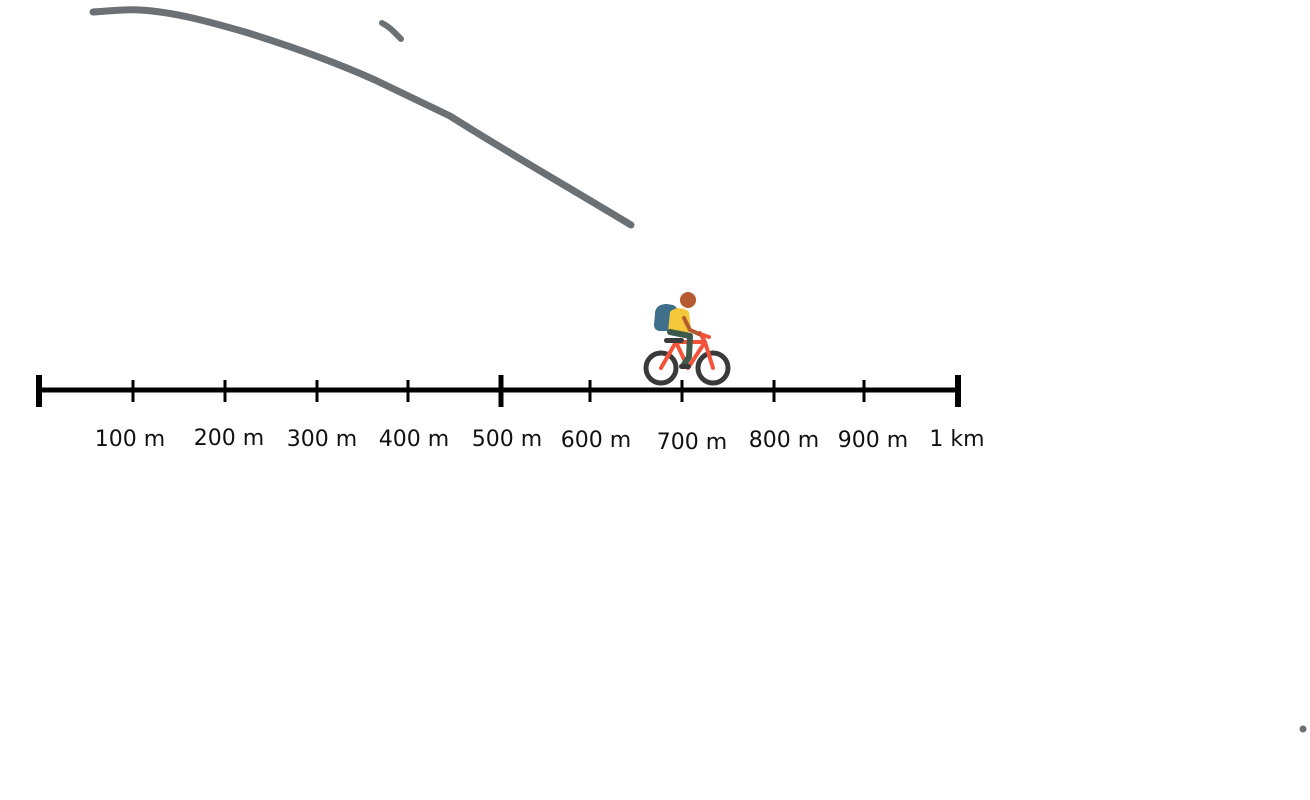  Describe the element at coordinates (1303, 729) in the screenshot. I see `ink-dot` at that location.